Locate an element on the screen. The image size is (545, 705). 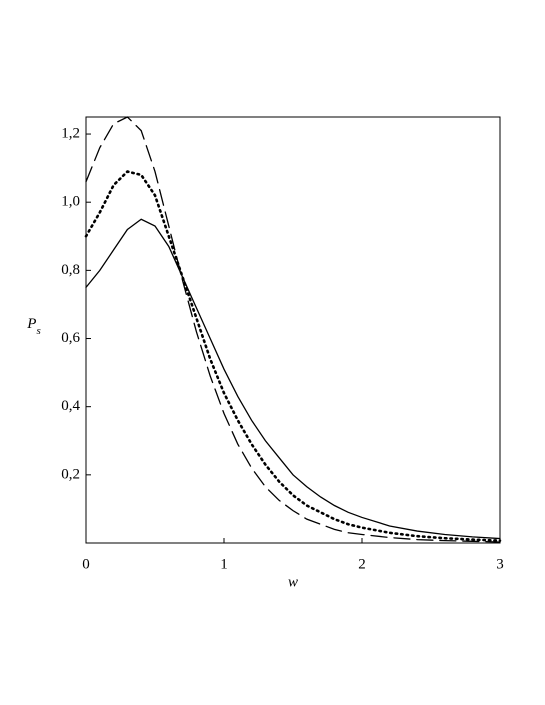
y-tick-label: 0,8 is located at coordinates (70, 270).